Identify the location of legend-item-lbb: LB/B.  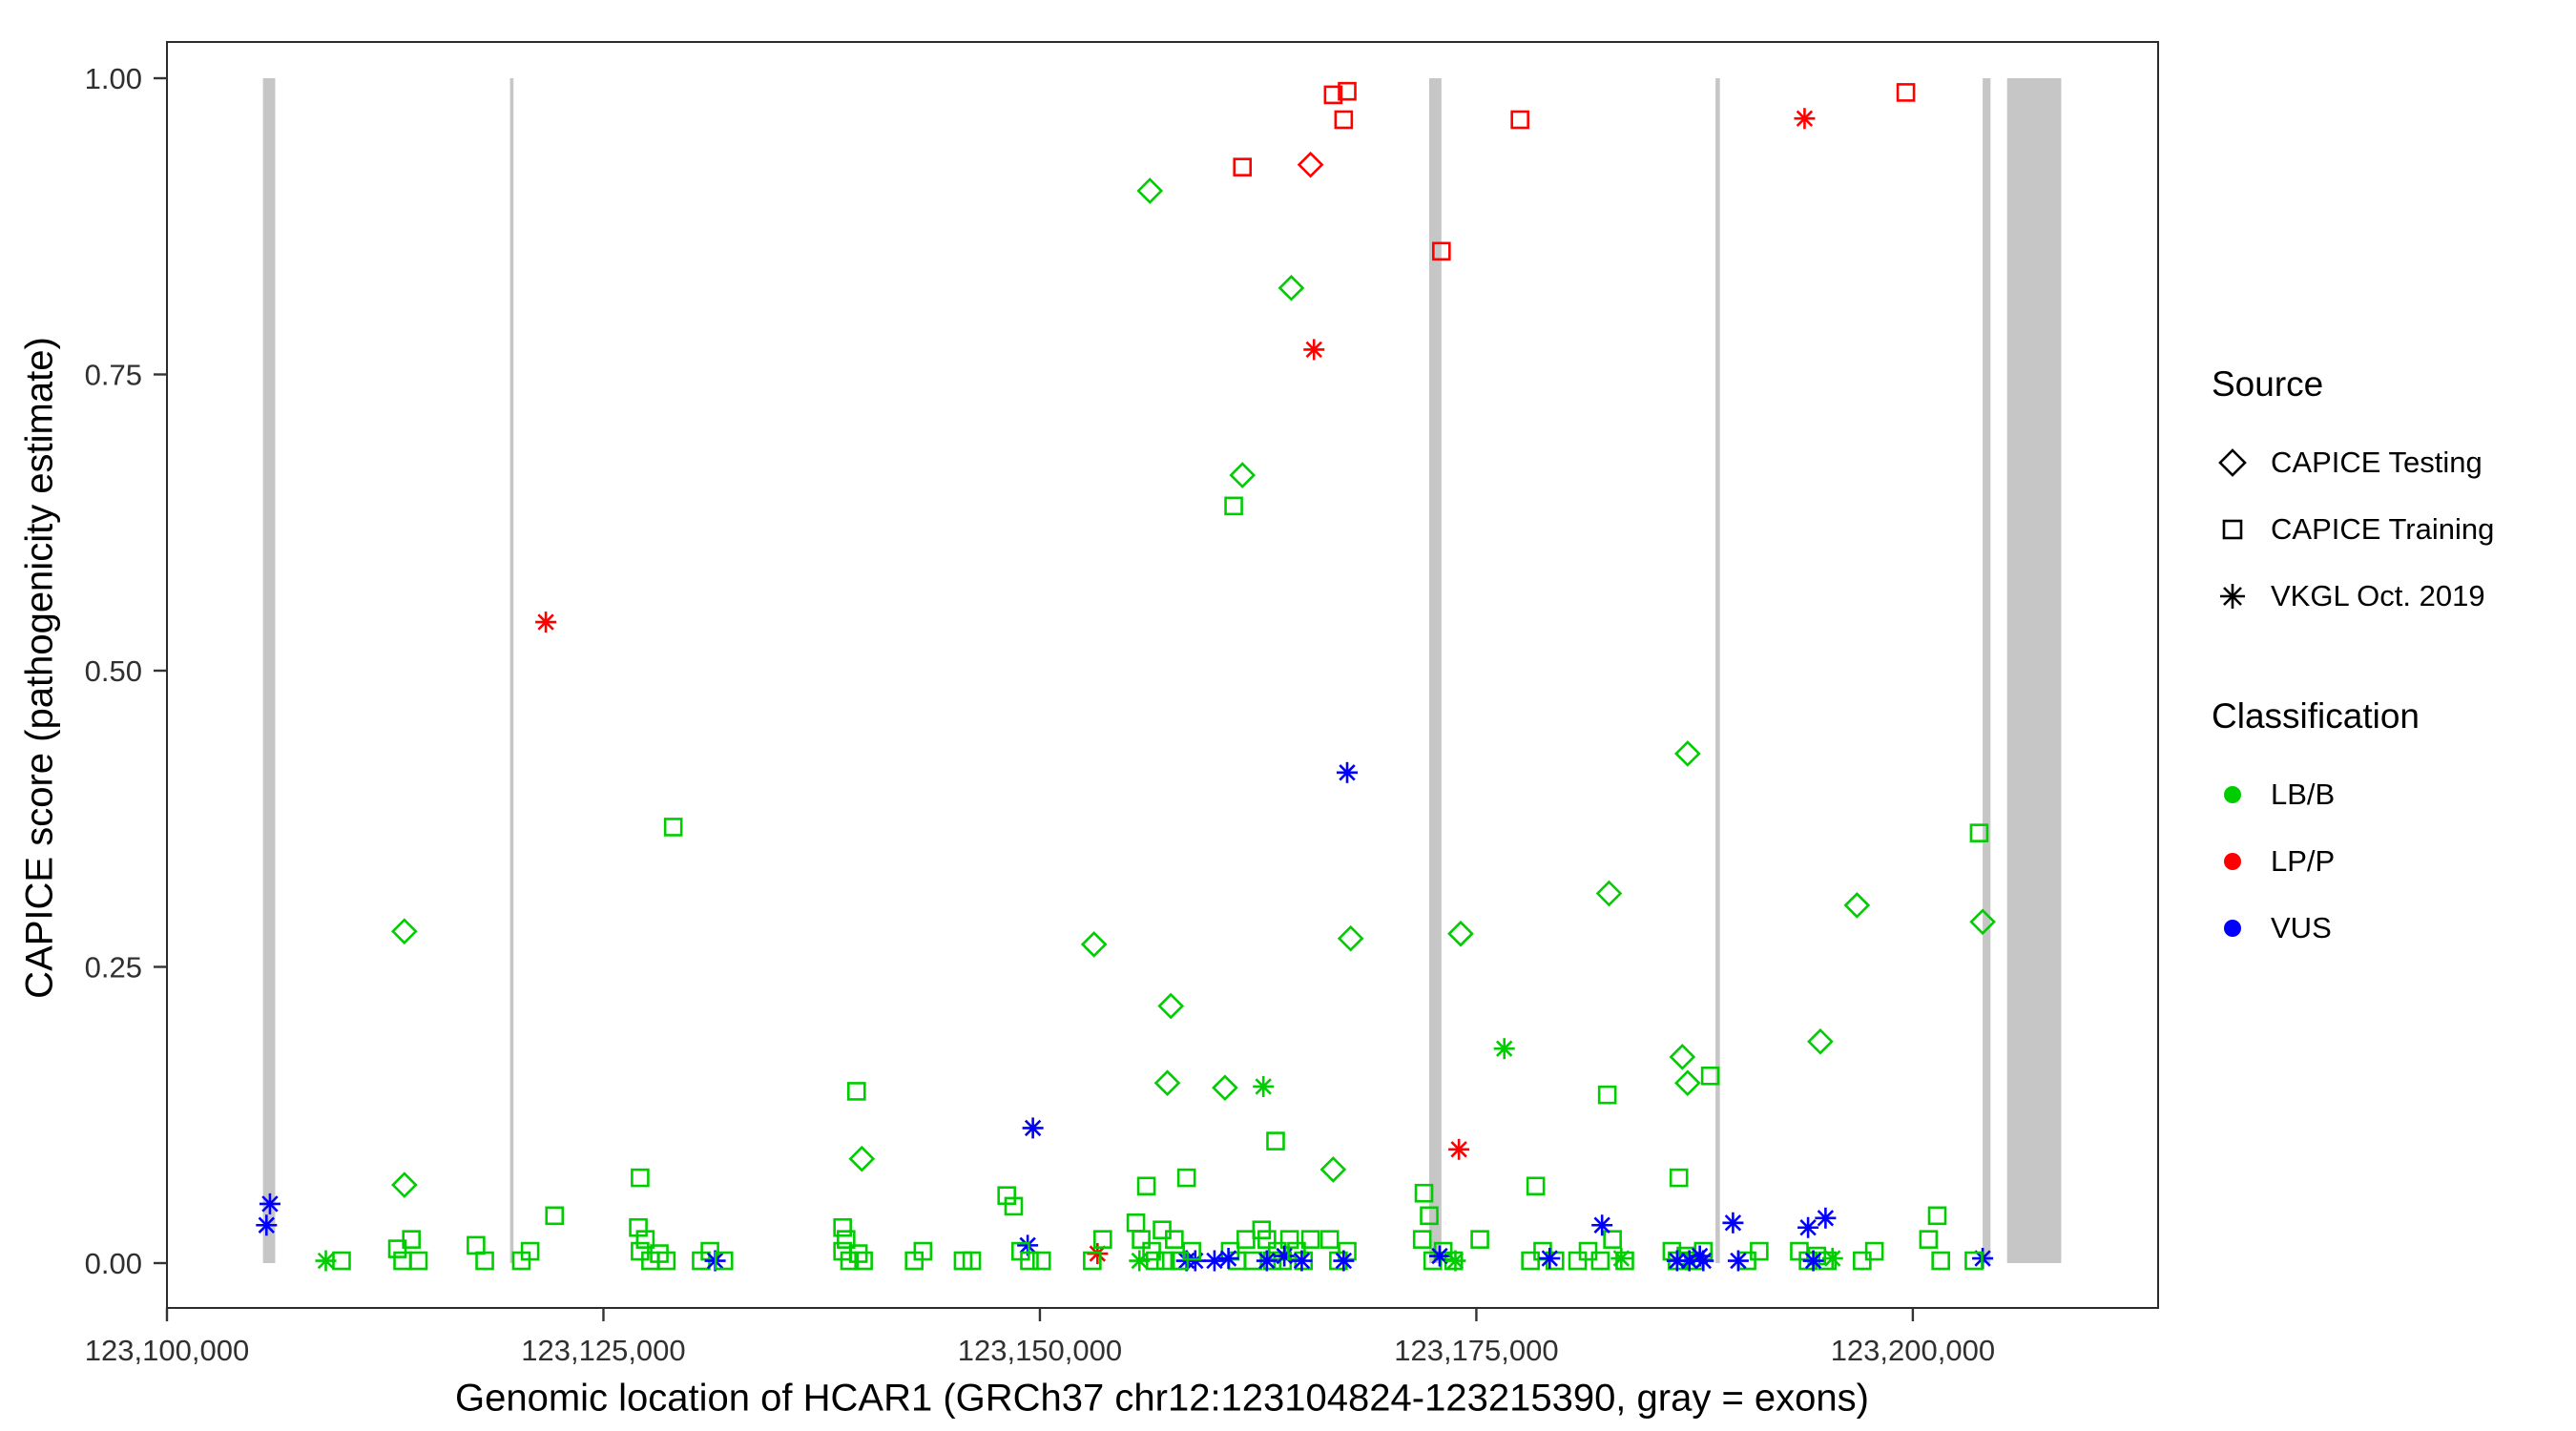
(2353, 795).